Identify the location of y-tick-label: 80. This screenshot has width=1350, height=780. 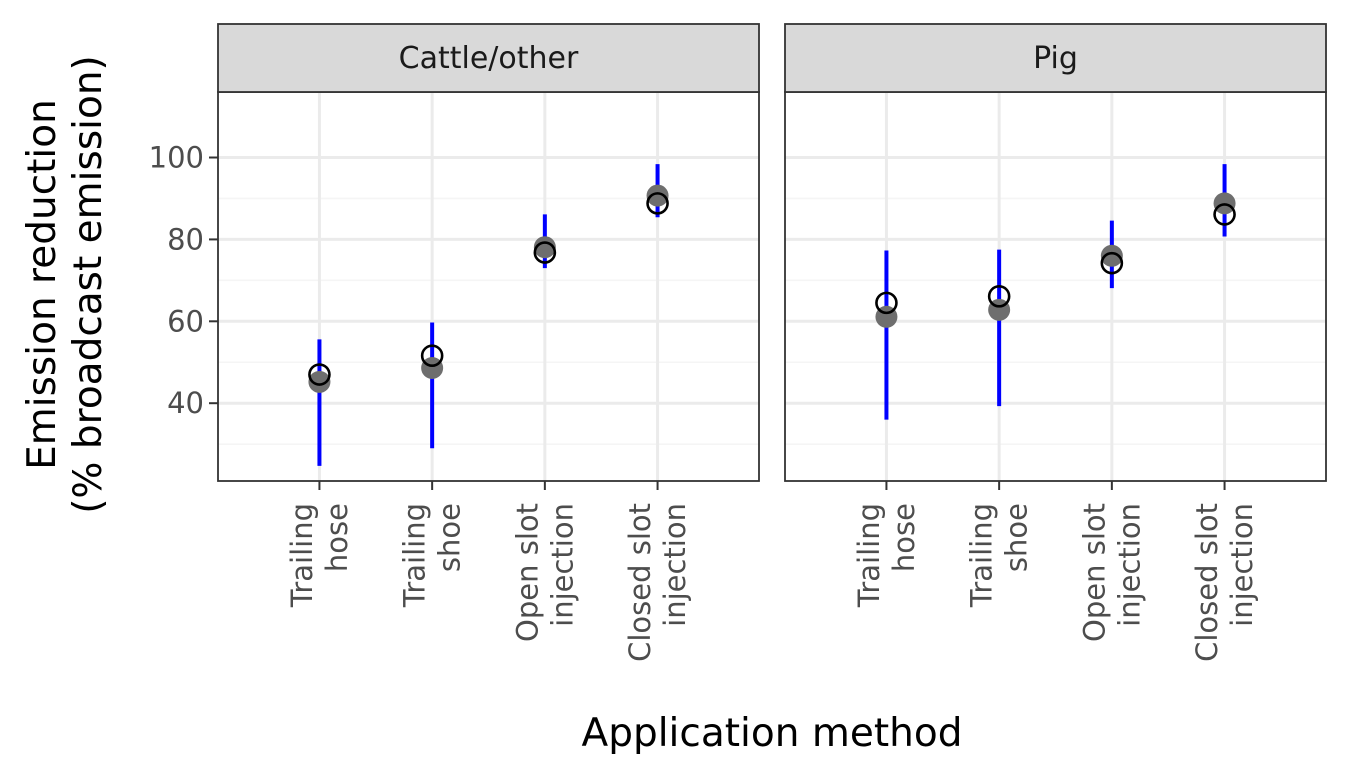
(185, 239).